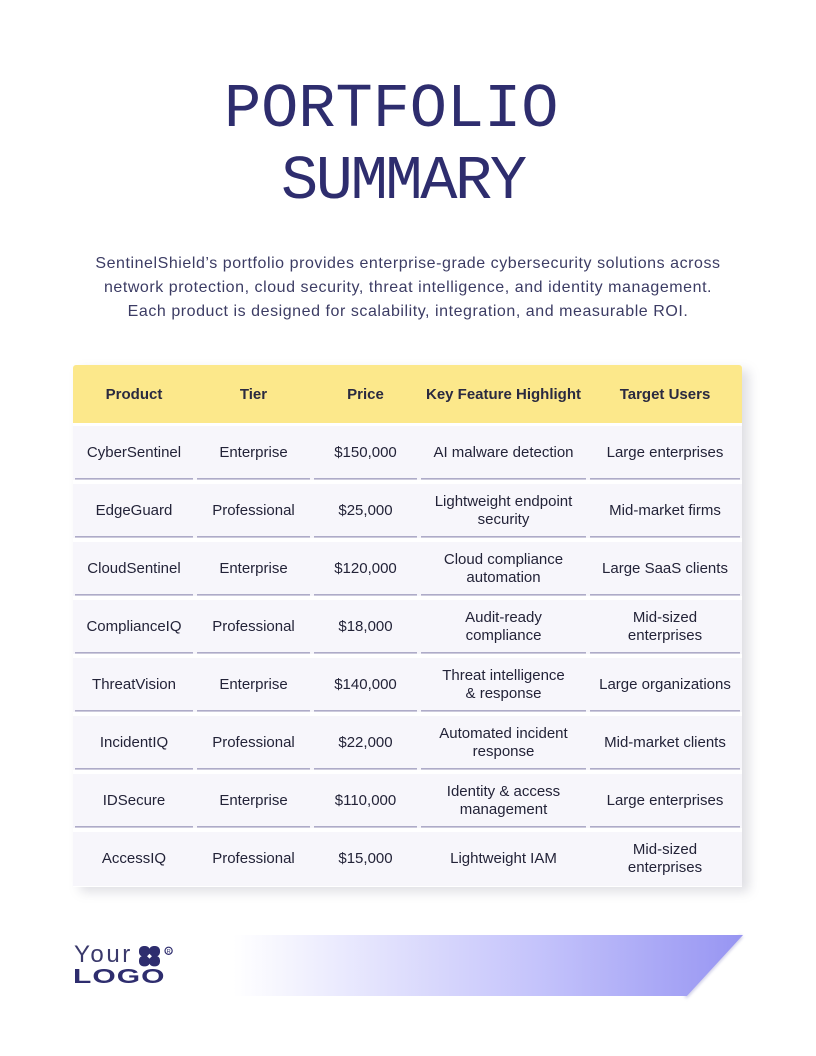  Describe the element at coordinates (169, 952) in the screenshot. I see `svg-text: R` at that location.